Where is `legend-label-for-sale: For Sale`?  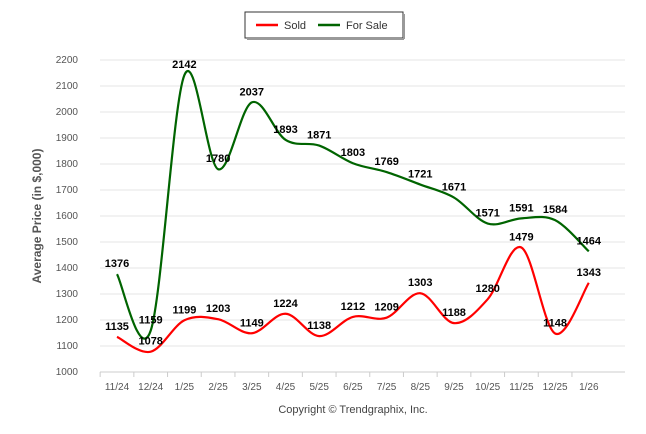 legend-label-for-sale: For Sale is located at coordinates (367, 26).